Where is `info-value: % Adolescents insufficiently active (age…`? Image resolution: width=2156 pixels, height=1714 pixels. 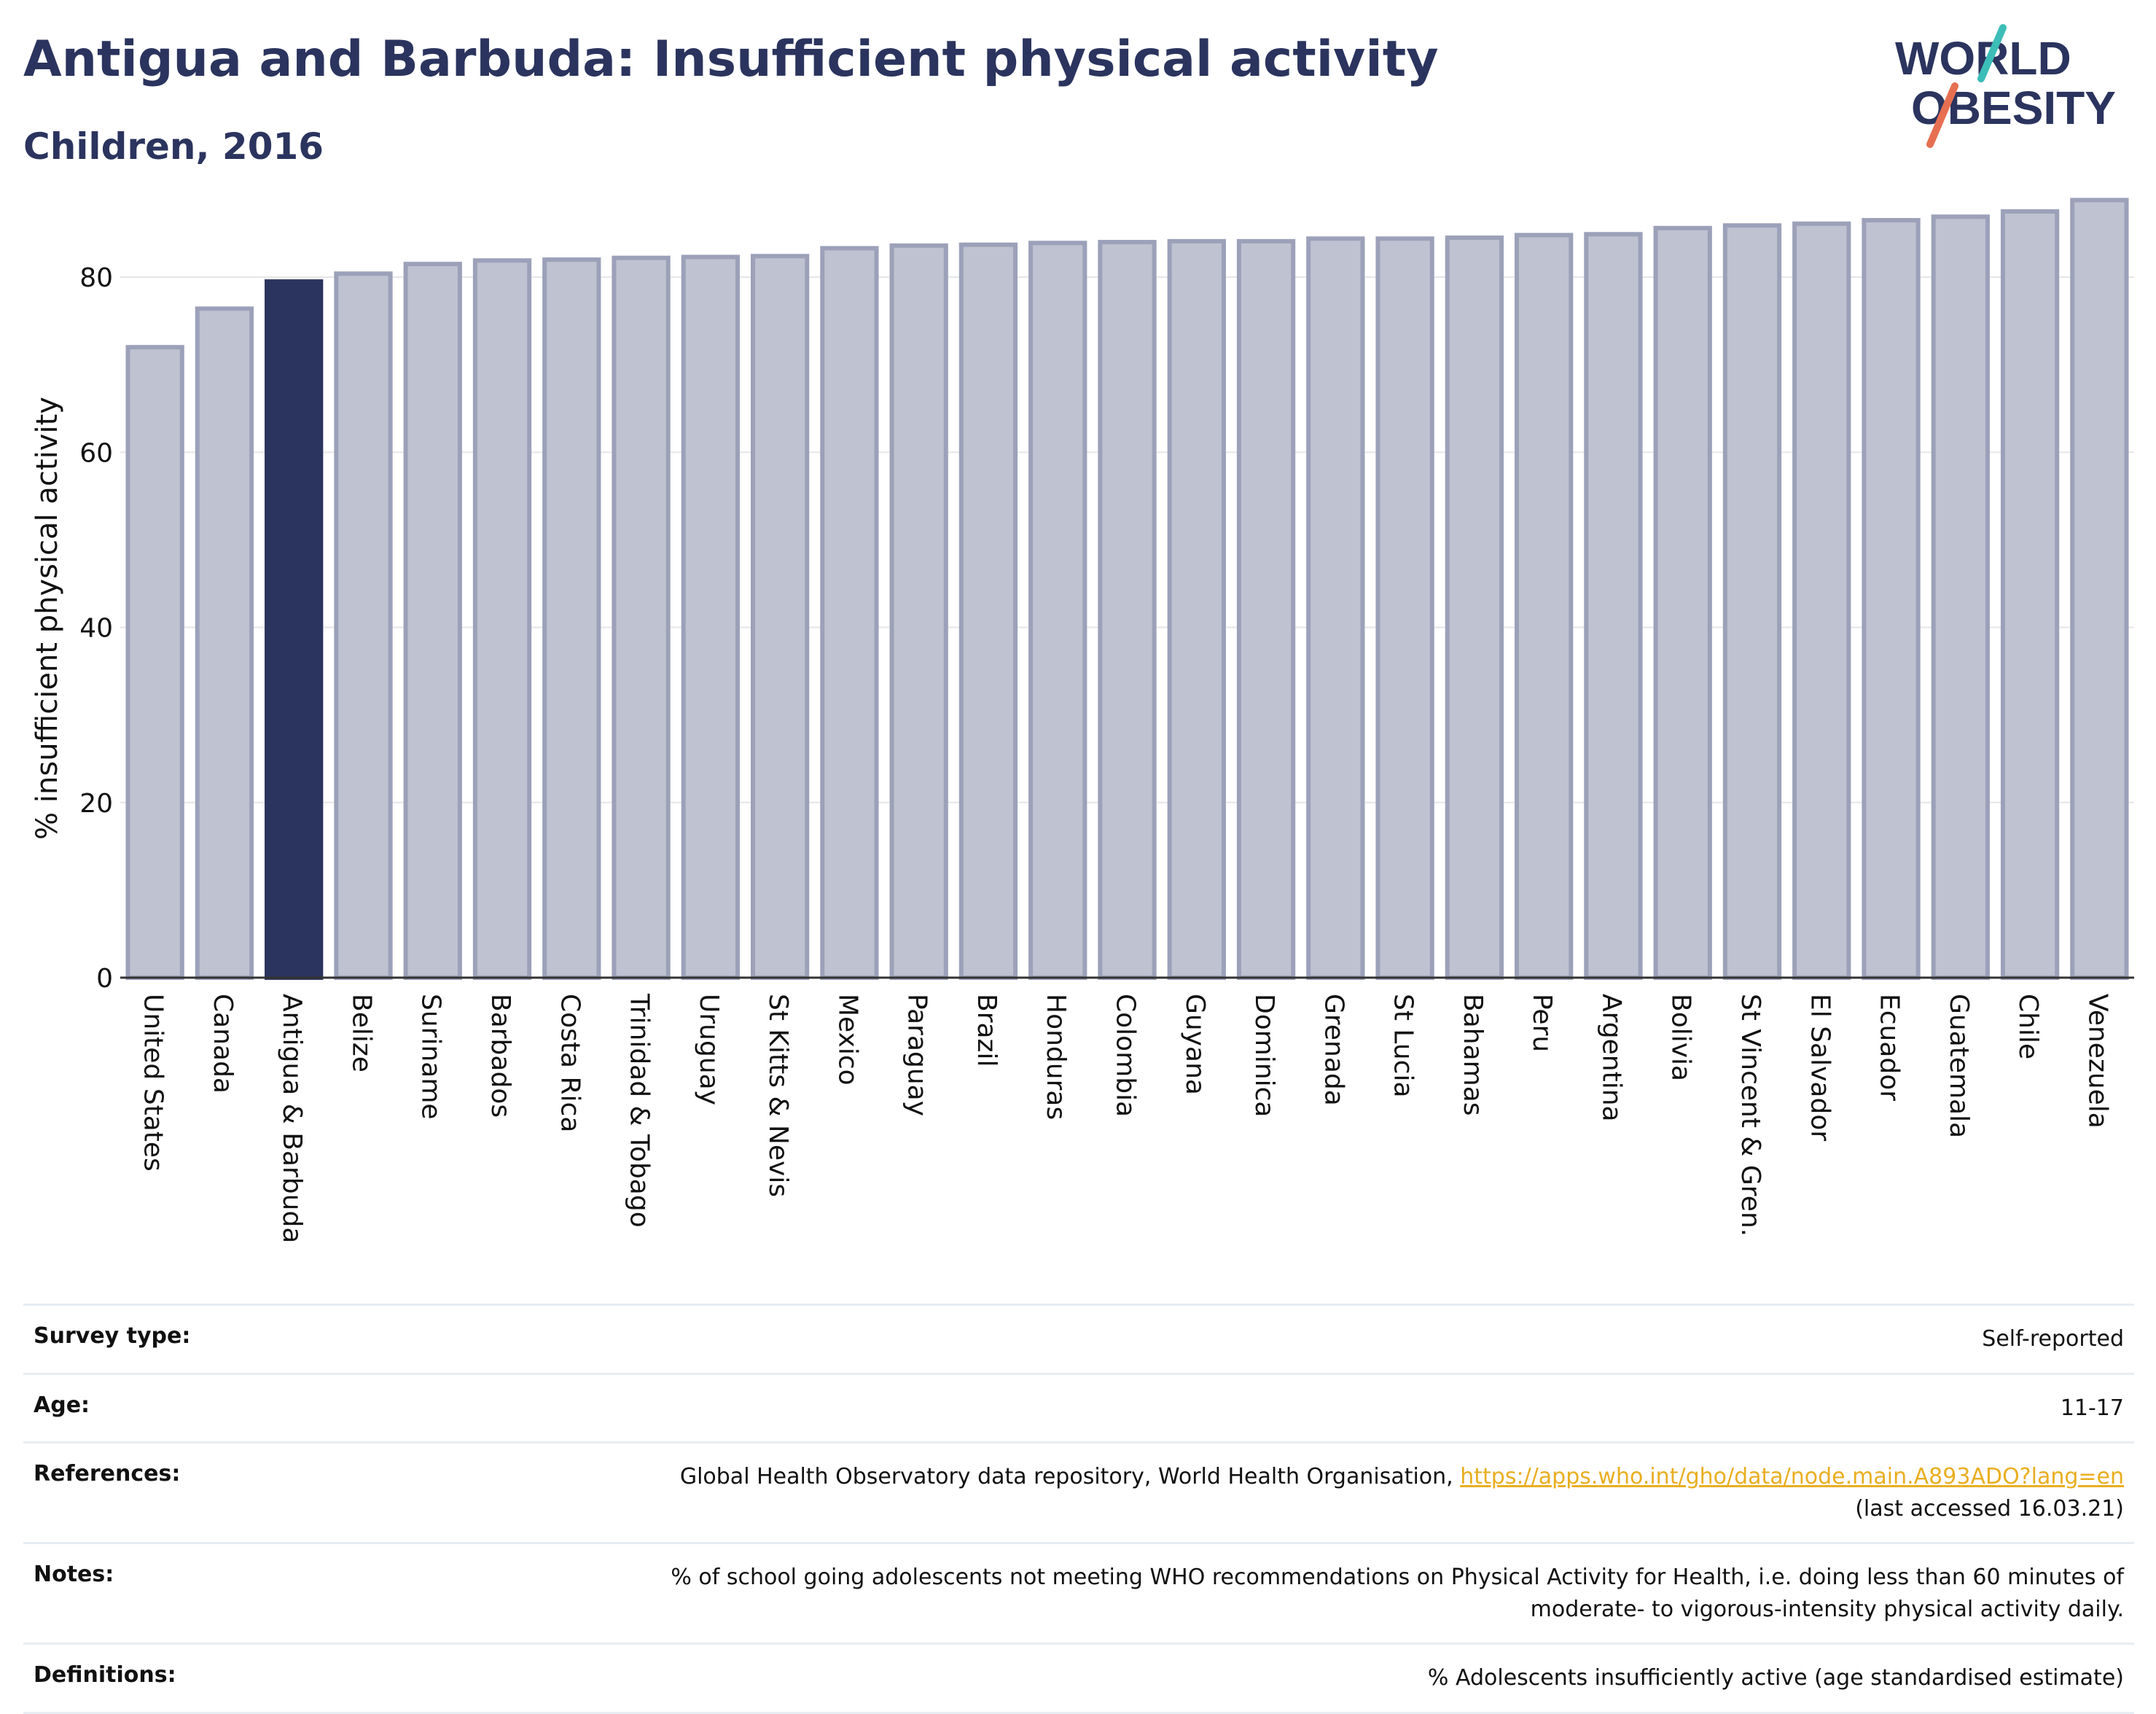 info-value: % Adolescents insufficiently active (age… is located at coordinates (1776, 1678).